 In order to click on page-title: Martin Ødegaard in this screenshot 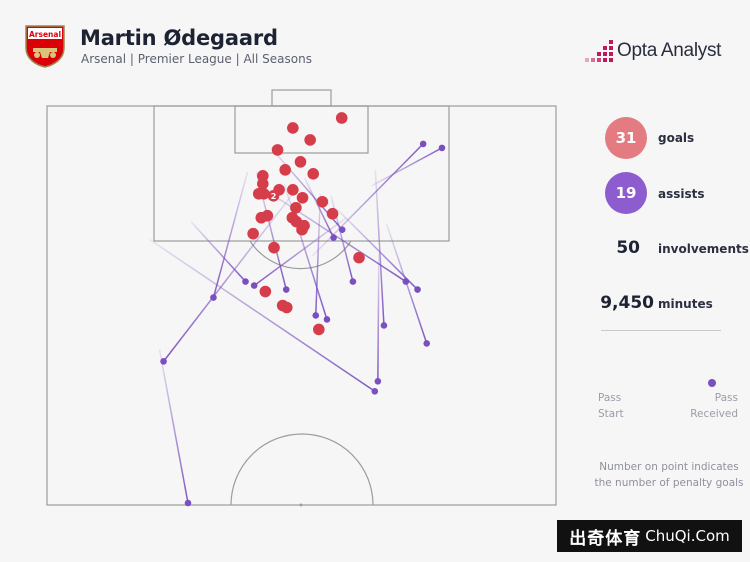, I will do `click(179, 38)`.